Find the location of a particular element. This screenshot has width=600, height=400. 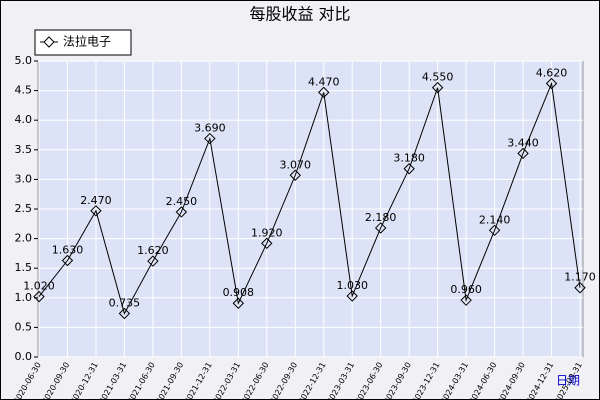

value-label: 0.908 is located at coordinates (239, 292).